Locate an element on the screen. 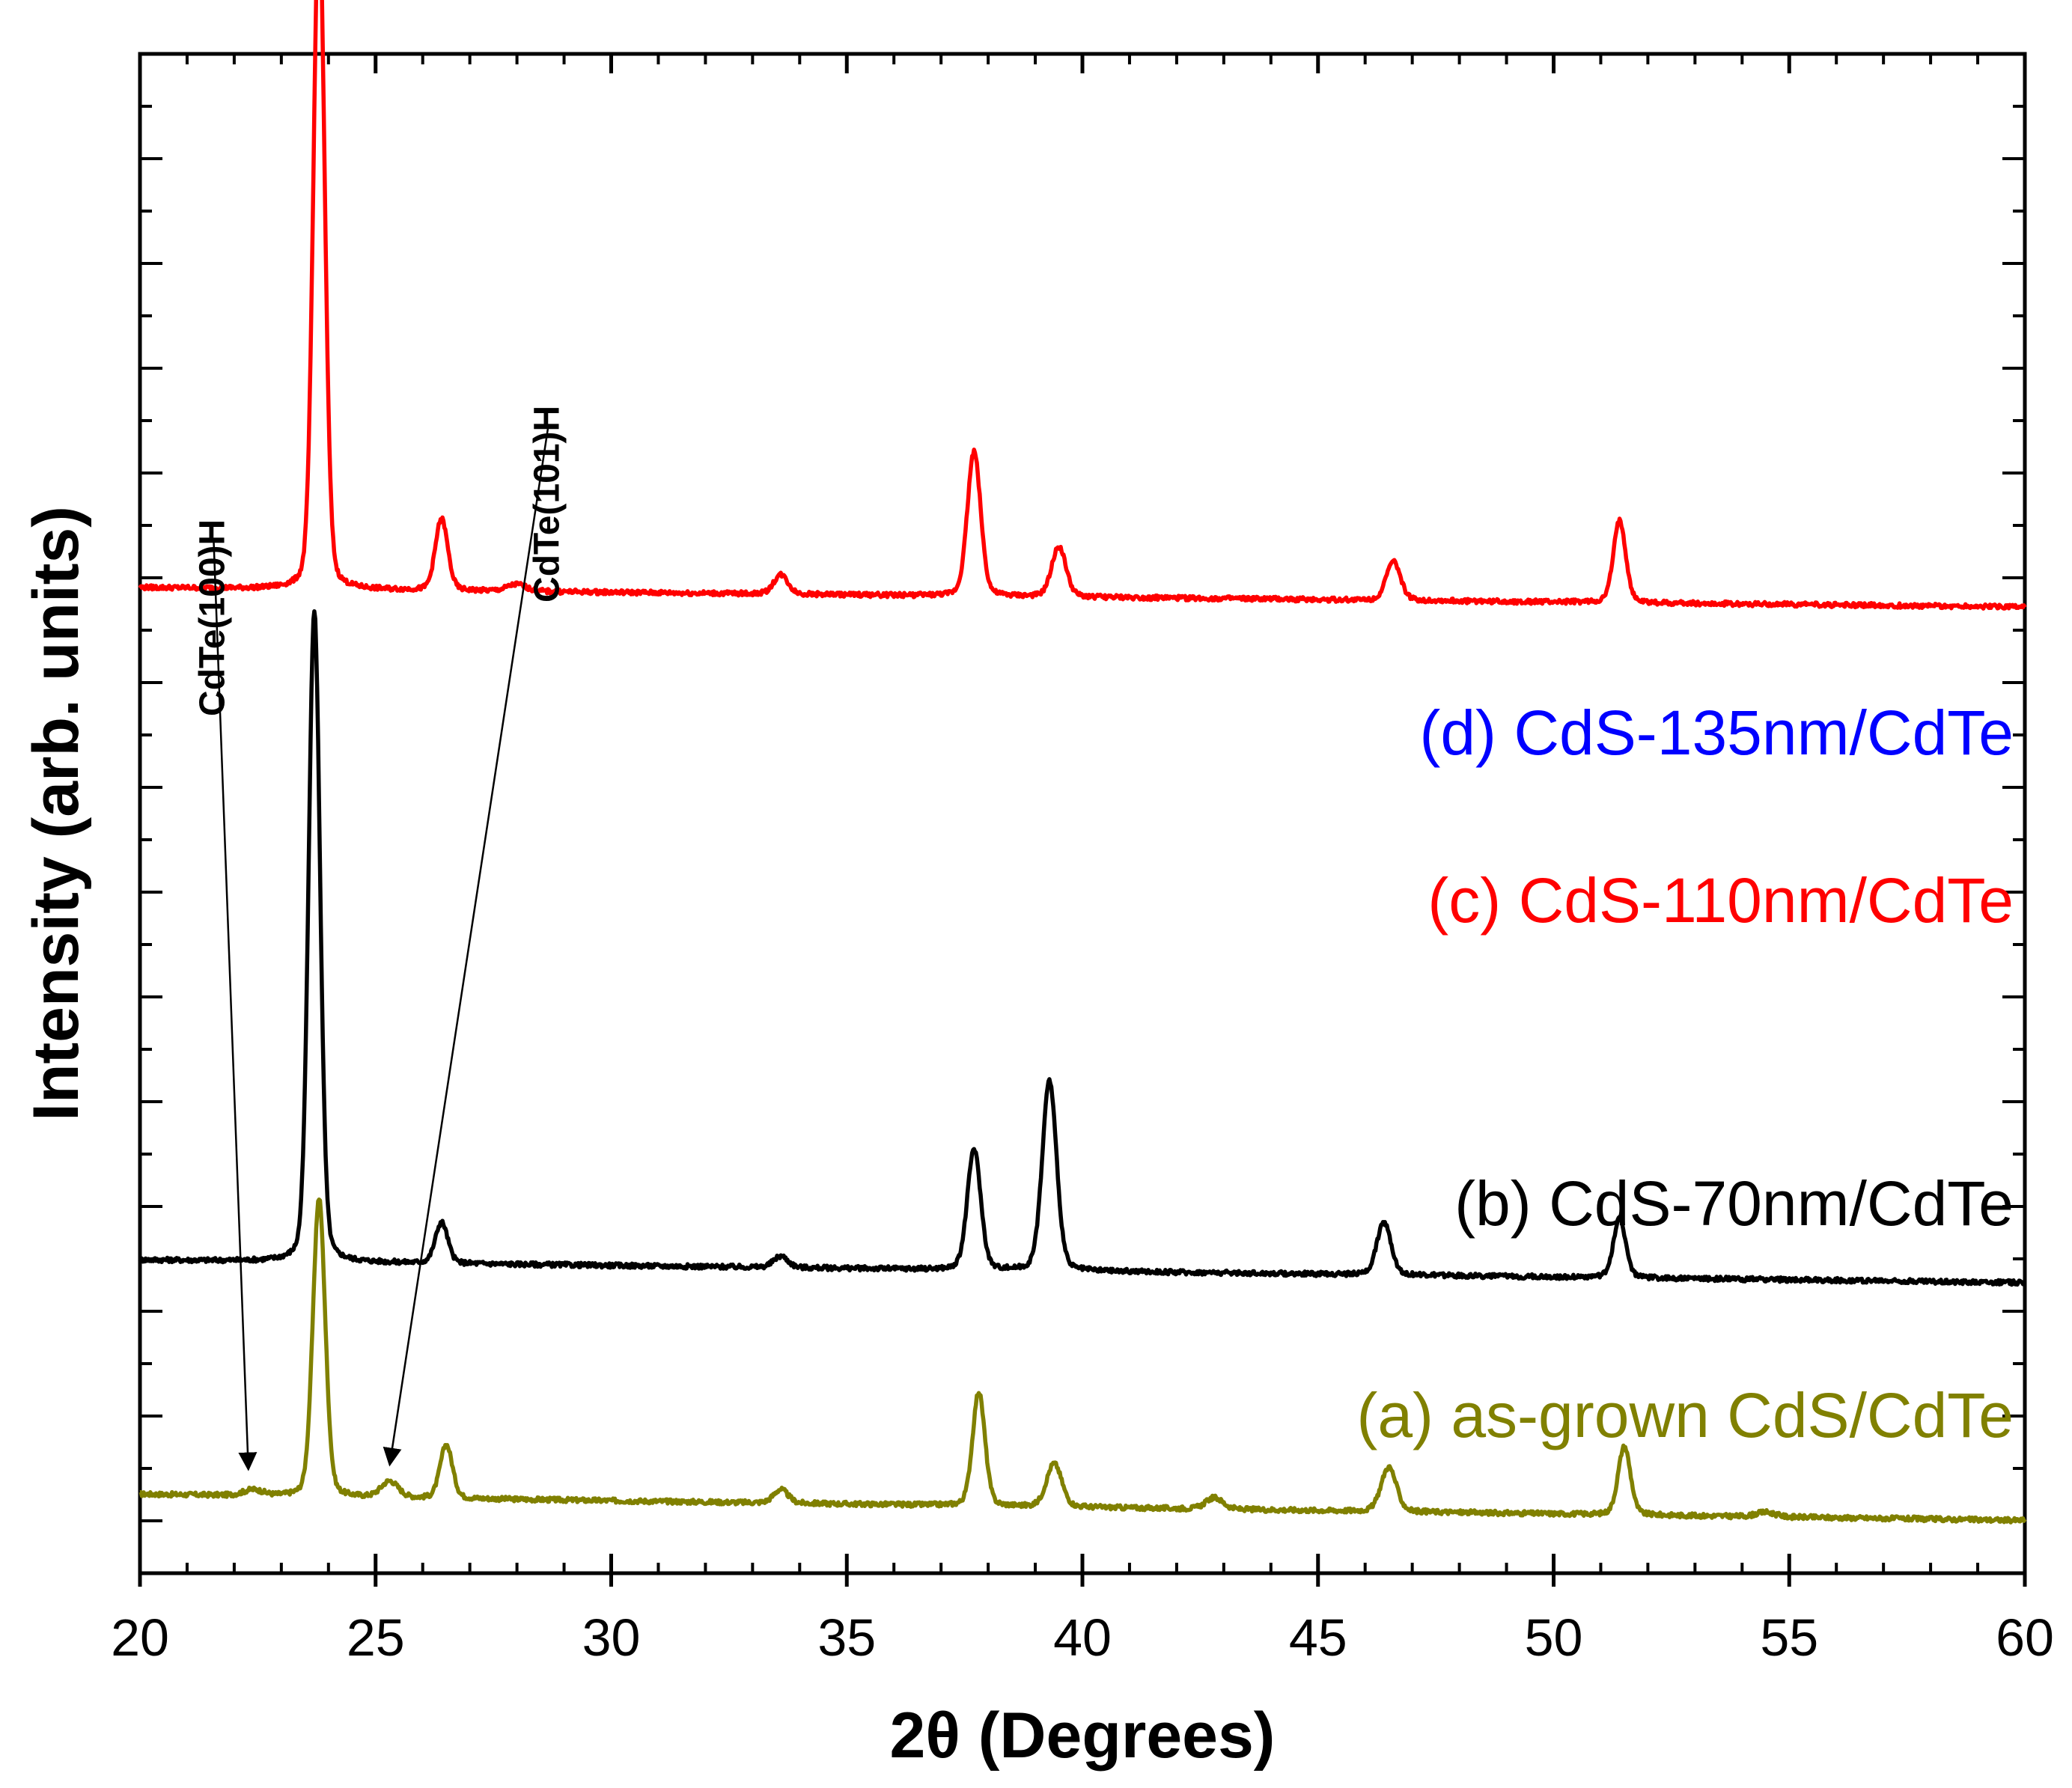 This screenshot has width=2072, height=1788. annotation-label: CdTe(100)H is located at coordinates (212, 617).